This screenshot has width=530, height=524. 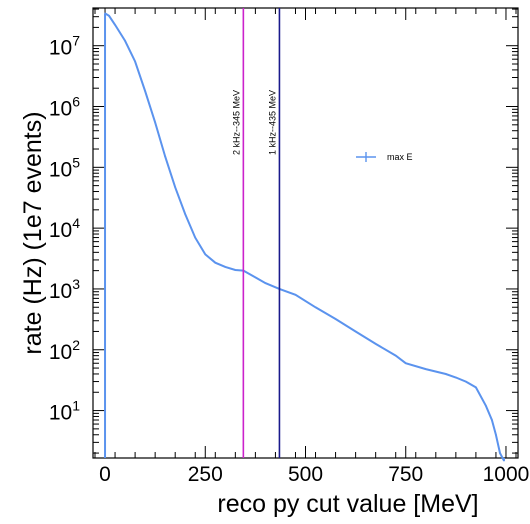 What do you see at coordinates (64, 107) in the screenshot?
I see `y-tick-label: 10⁶` at bounding box center [64, 107].